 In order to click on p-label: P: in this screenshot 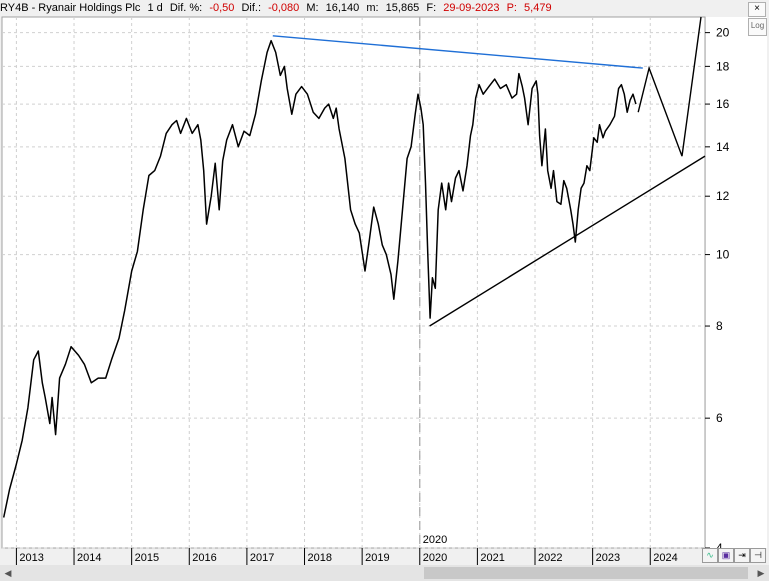, I will do `click(511, 8)`.